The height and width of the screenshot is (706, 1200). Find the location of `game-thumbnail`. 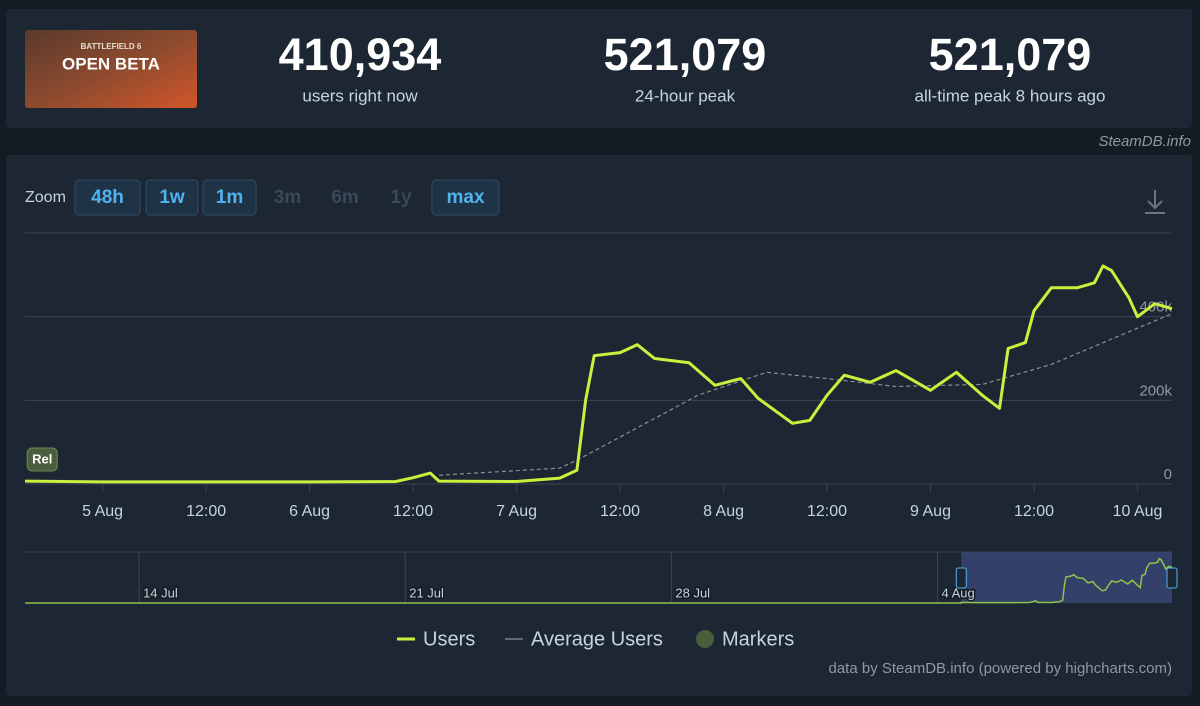

game-thumbnail is located at coordinates (111, 69).